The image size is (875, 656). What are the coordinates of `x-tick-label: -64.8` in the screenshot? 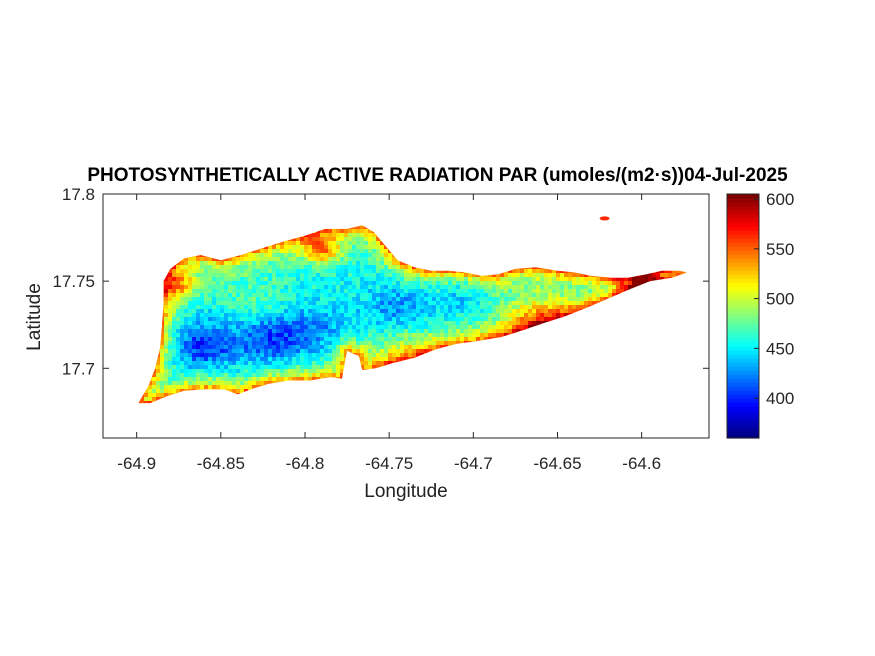 It's located at (305, 463).